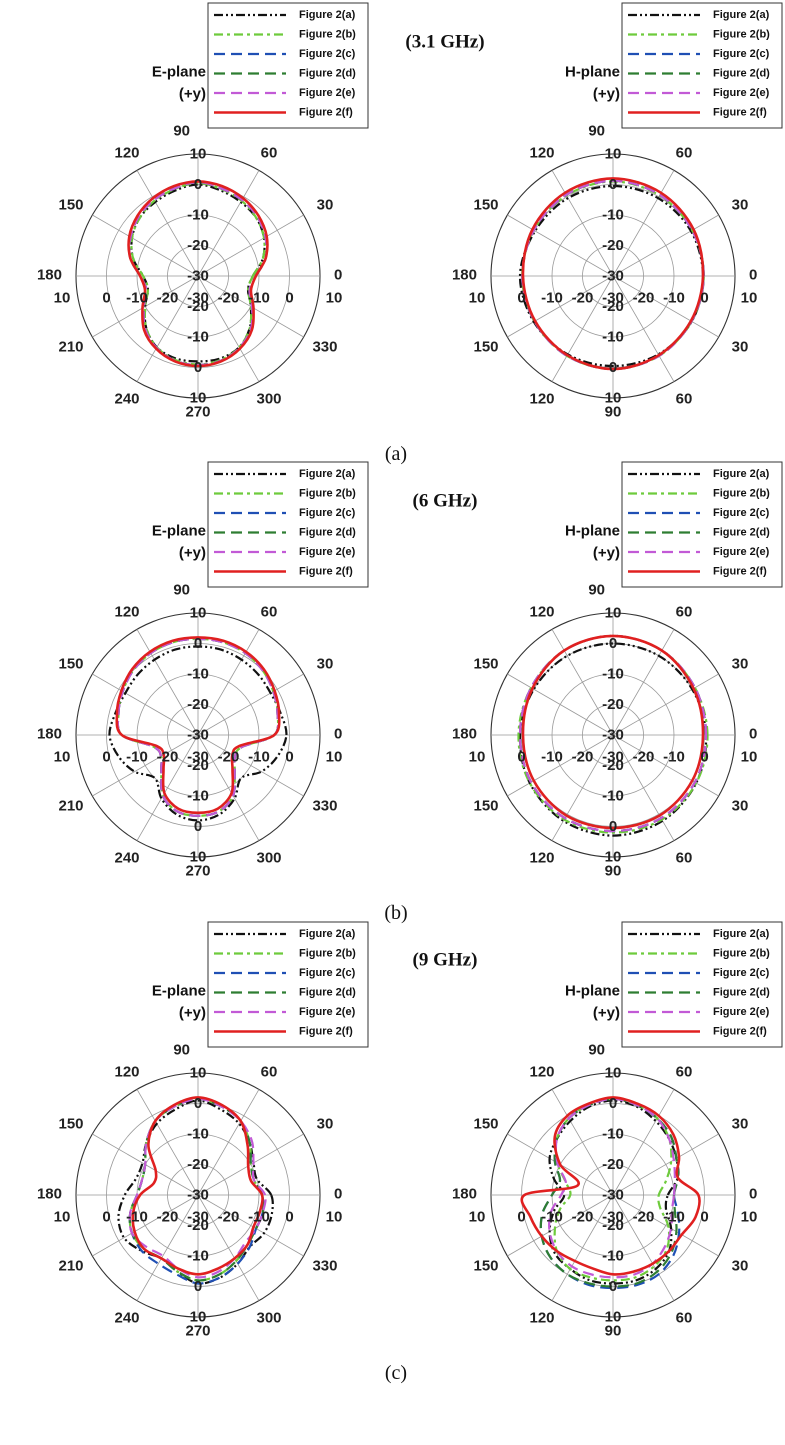 The width and height of the screenshot is (785, 1445). What do you see at coordinates (126, 398) in the screenshot?
I see `angle-label: 240` at bounding box center [126, 398].